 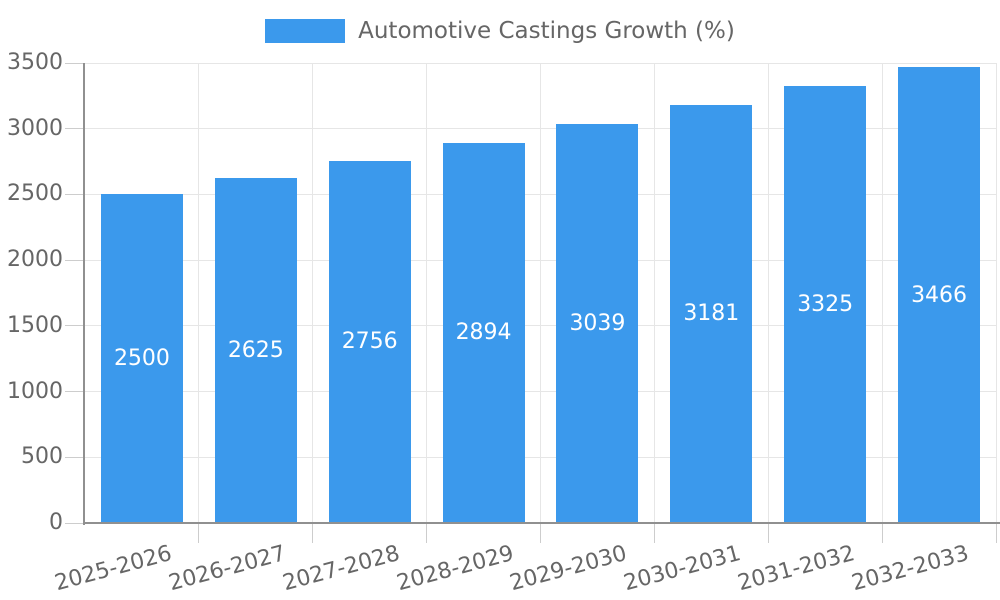 I want to click on bar-value-label: 3181, so click(x=711, y=314).